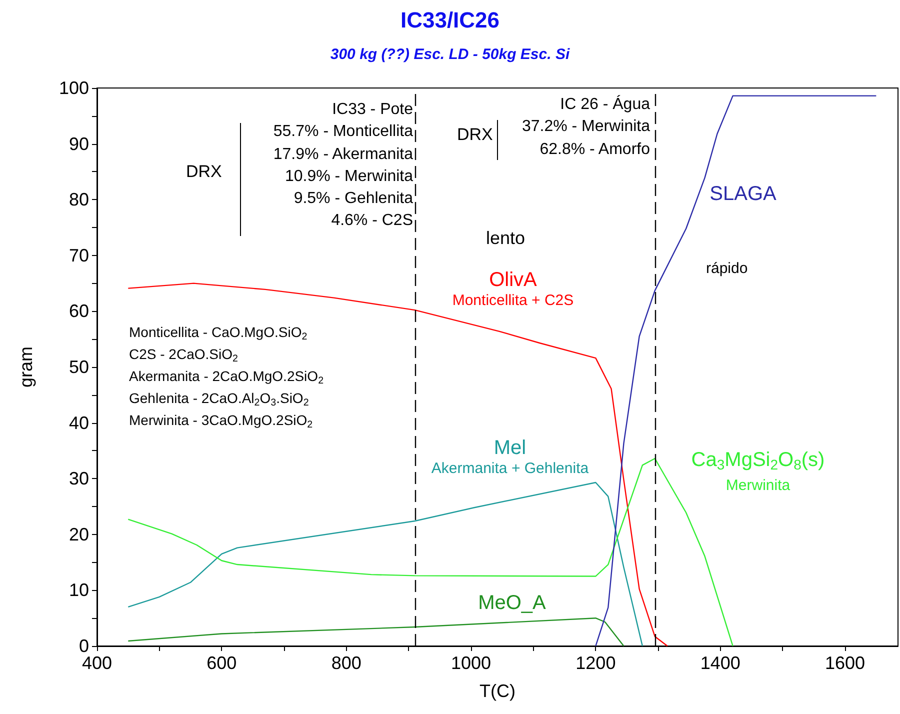 This screenshot has height=714, width=900. I want to click on chart-subtitle: 300 kg (??) Esc. LD - 50kg Esc. Si, so click(450, 54).